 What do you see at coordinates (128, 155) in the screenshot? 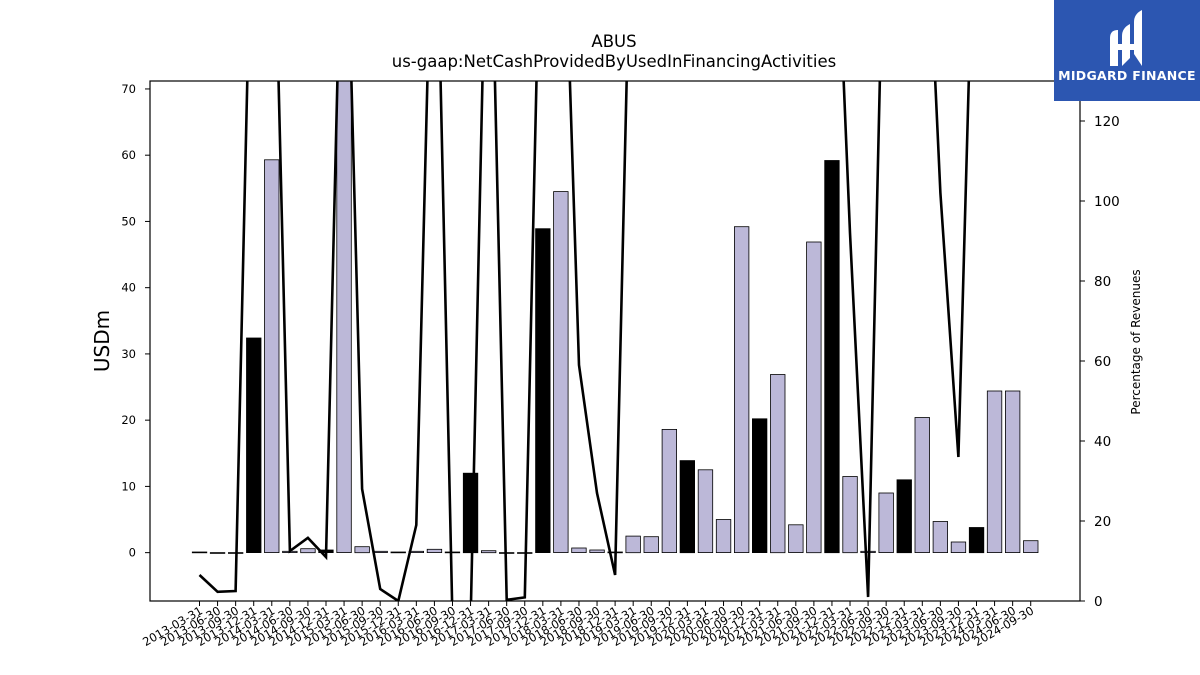
I see `y-tick-label: 60` at bounding box center [128, 155].